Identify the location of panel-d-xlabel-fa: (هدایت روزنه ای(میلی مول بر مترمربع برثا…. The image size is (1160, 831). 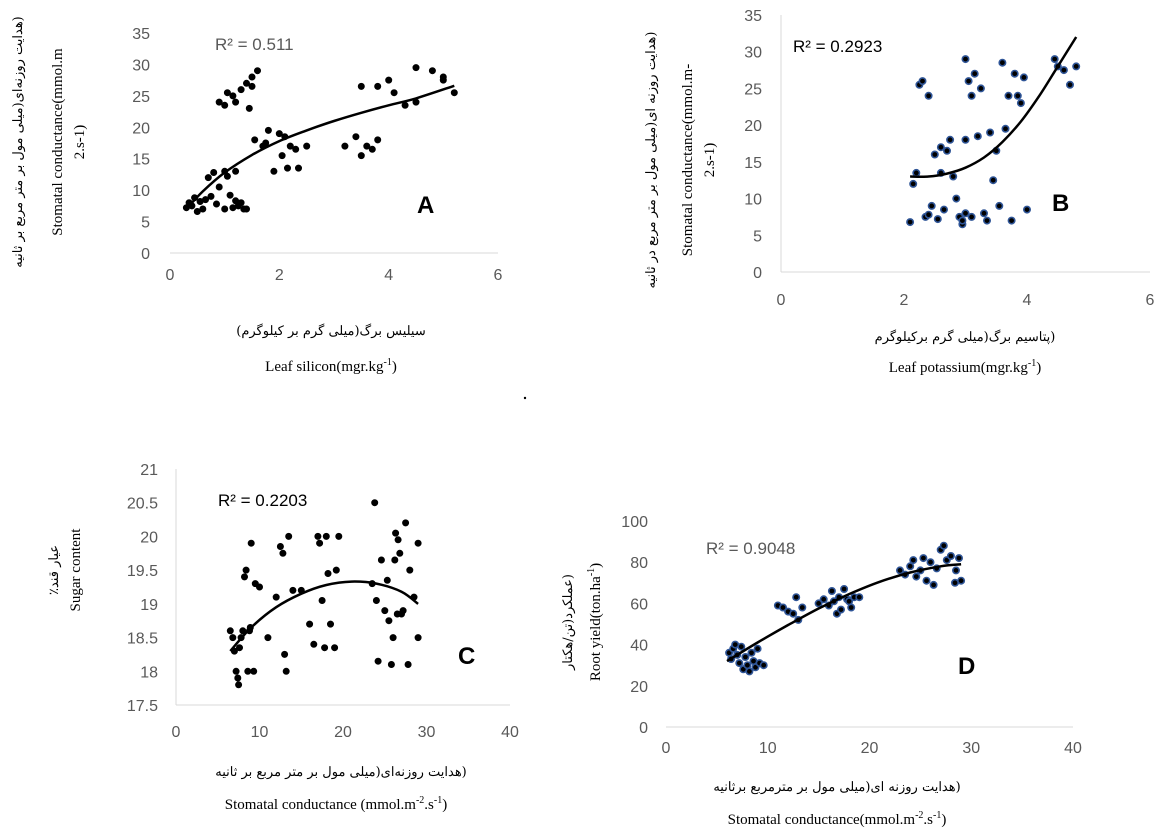
(836, 787).